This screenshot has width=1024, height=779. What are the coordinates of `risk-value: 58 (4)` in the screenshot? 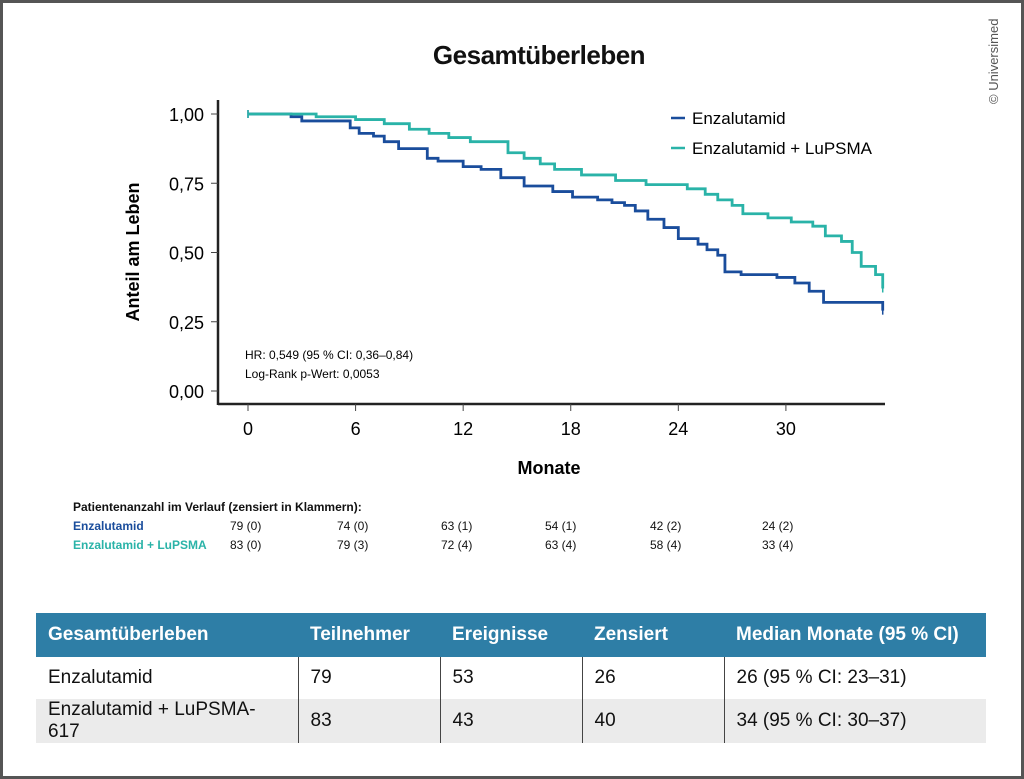 It's located at (666, 545).